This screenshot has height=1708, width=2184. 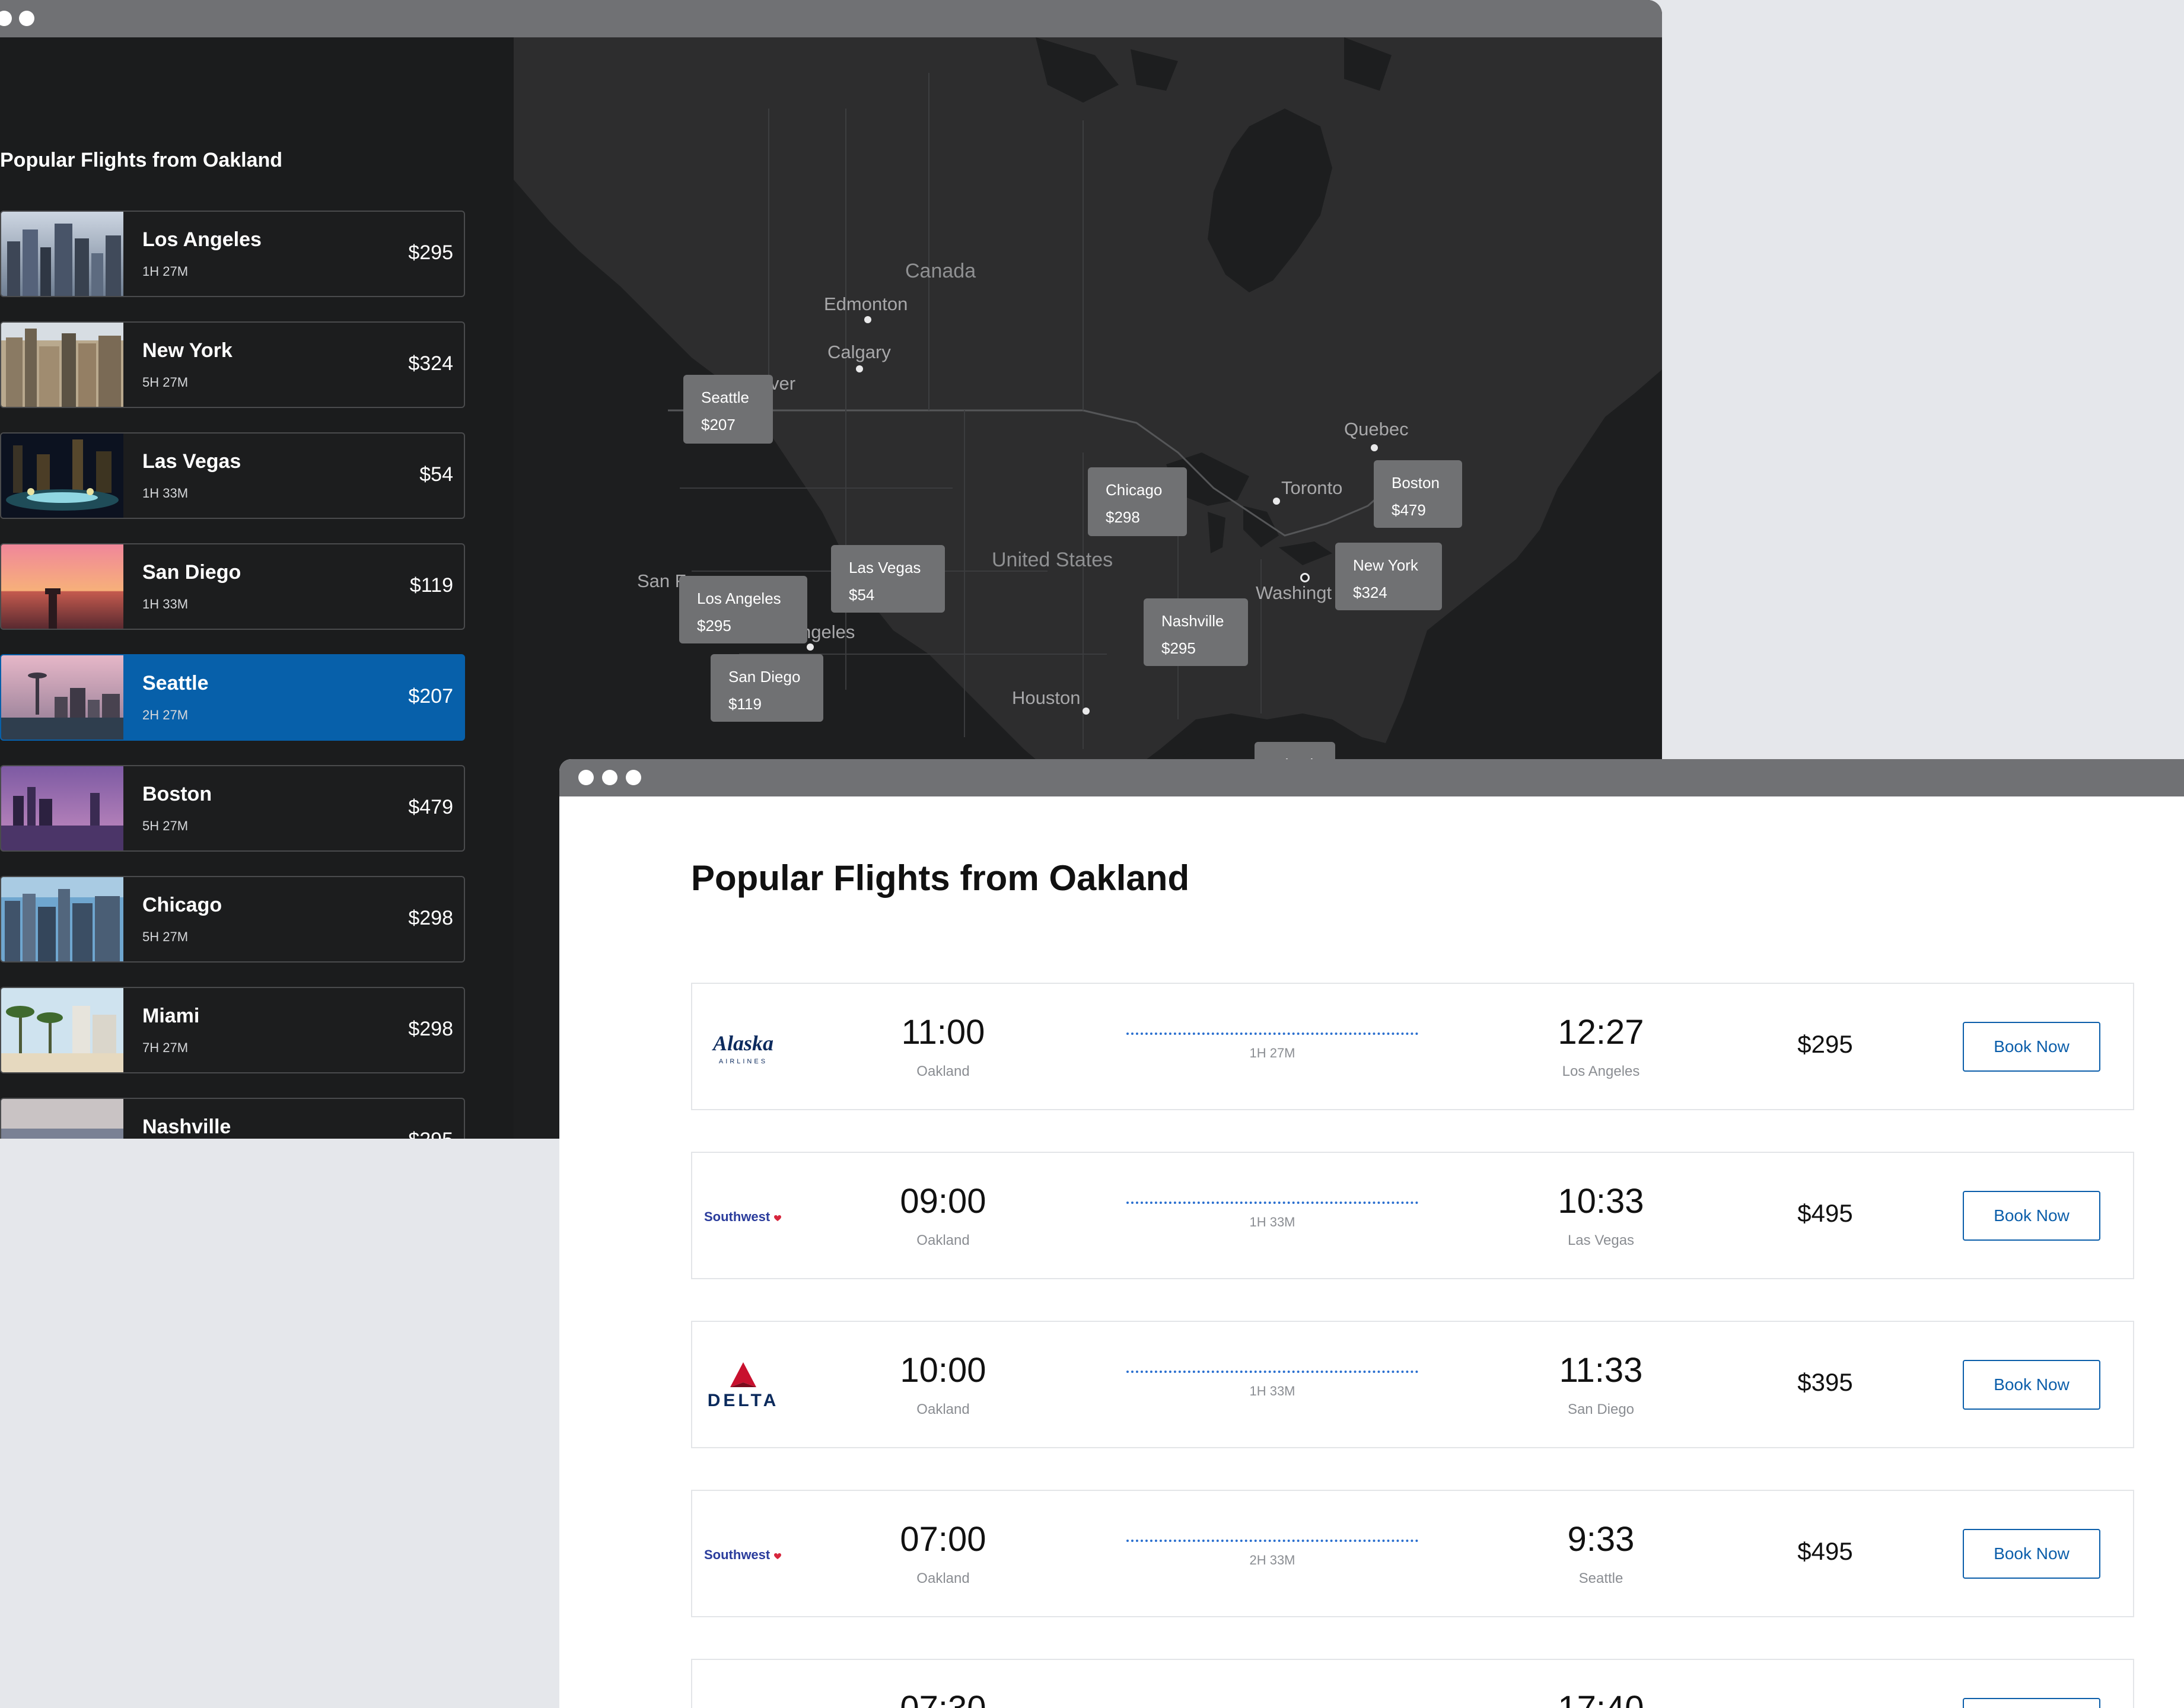 What do you see at coordinates (430, 696) in the screenshot?
I see `destination-price: $207` at bounding box center [430, 696].